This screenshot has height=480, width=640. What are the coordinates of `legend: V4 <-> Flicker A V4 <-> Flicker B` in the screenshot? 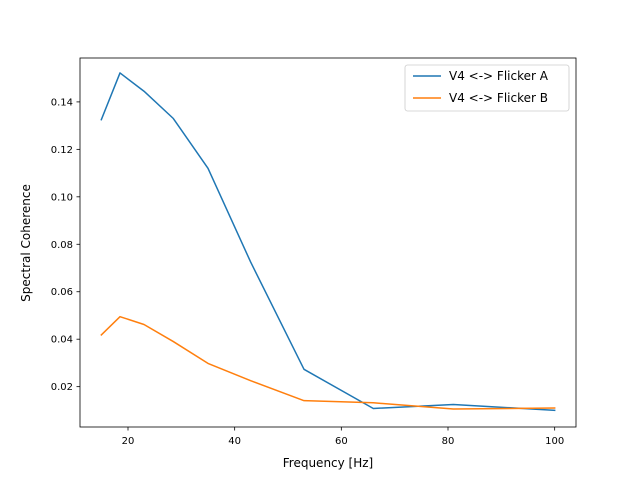 It's located at (487, 88).